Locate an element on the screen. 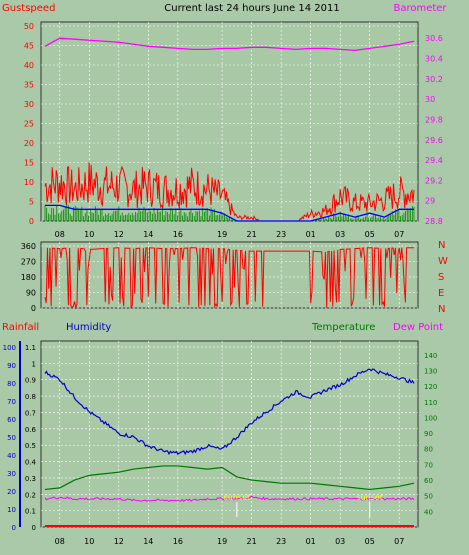  rain-axis-tick: 0.6 is located at coordinates (31, 430).